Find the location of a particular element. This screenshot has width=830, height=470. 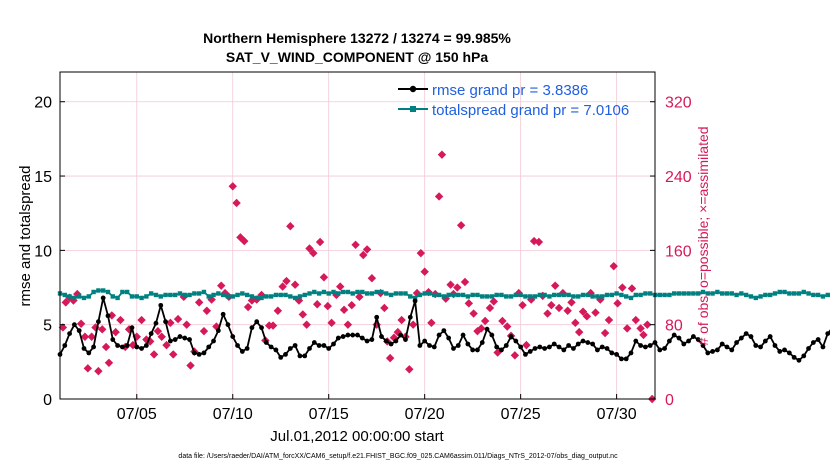

x-axis-label: Jul.01,2012 00:00:00 start is located at coordinates (357, 436).